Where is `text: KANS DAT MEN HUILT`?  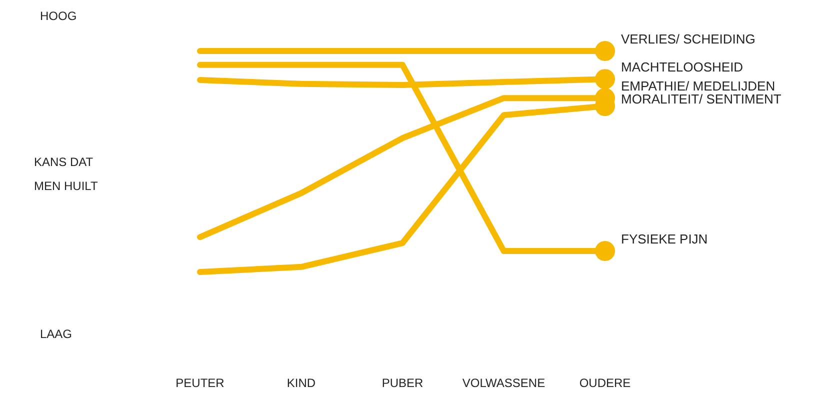 text: KANS DAT MEN HUILT is located at coordinates (66, 174).